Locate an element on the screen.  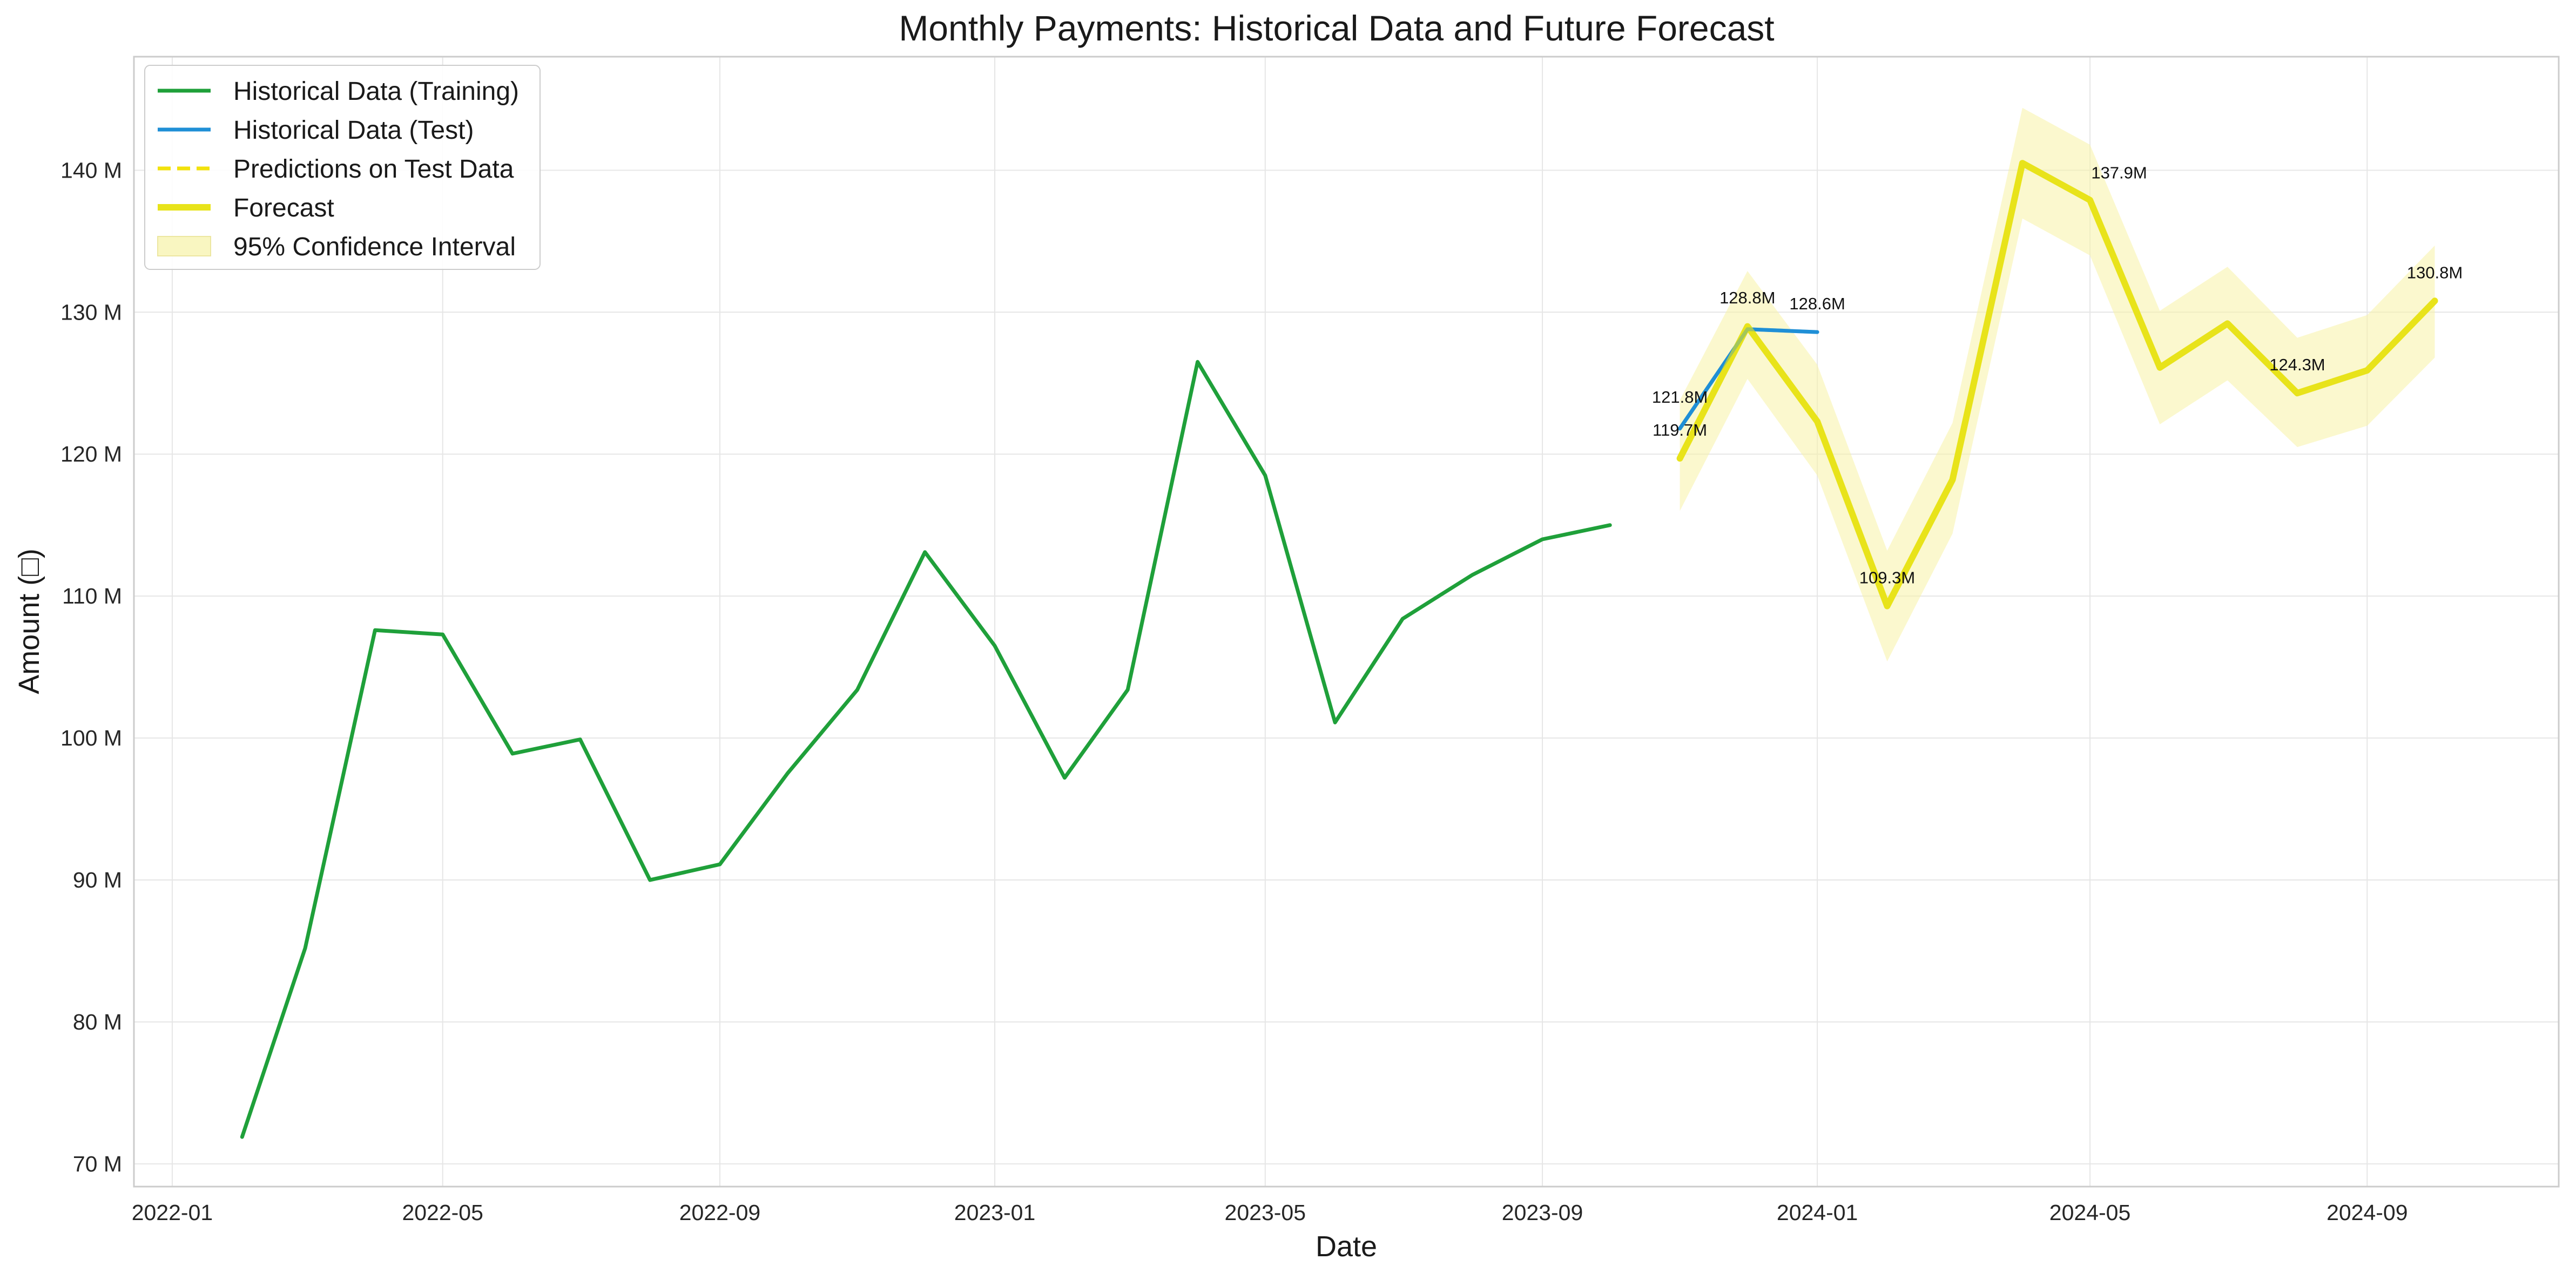
x-tick-label: 2022-01 is located at coordinates (172, 1212).